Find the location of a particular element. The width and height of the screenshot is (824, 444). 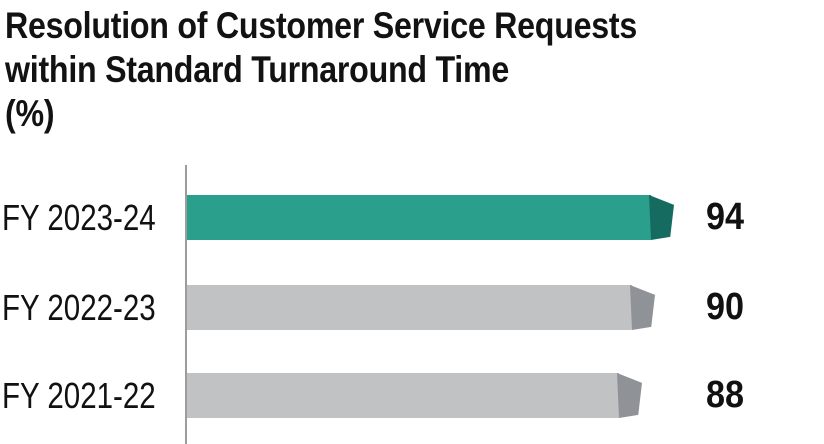

value-label-fy-2023-24: 94 is located at coordinates (725, 217).